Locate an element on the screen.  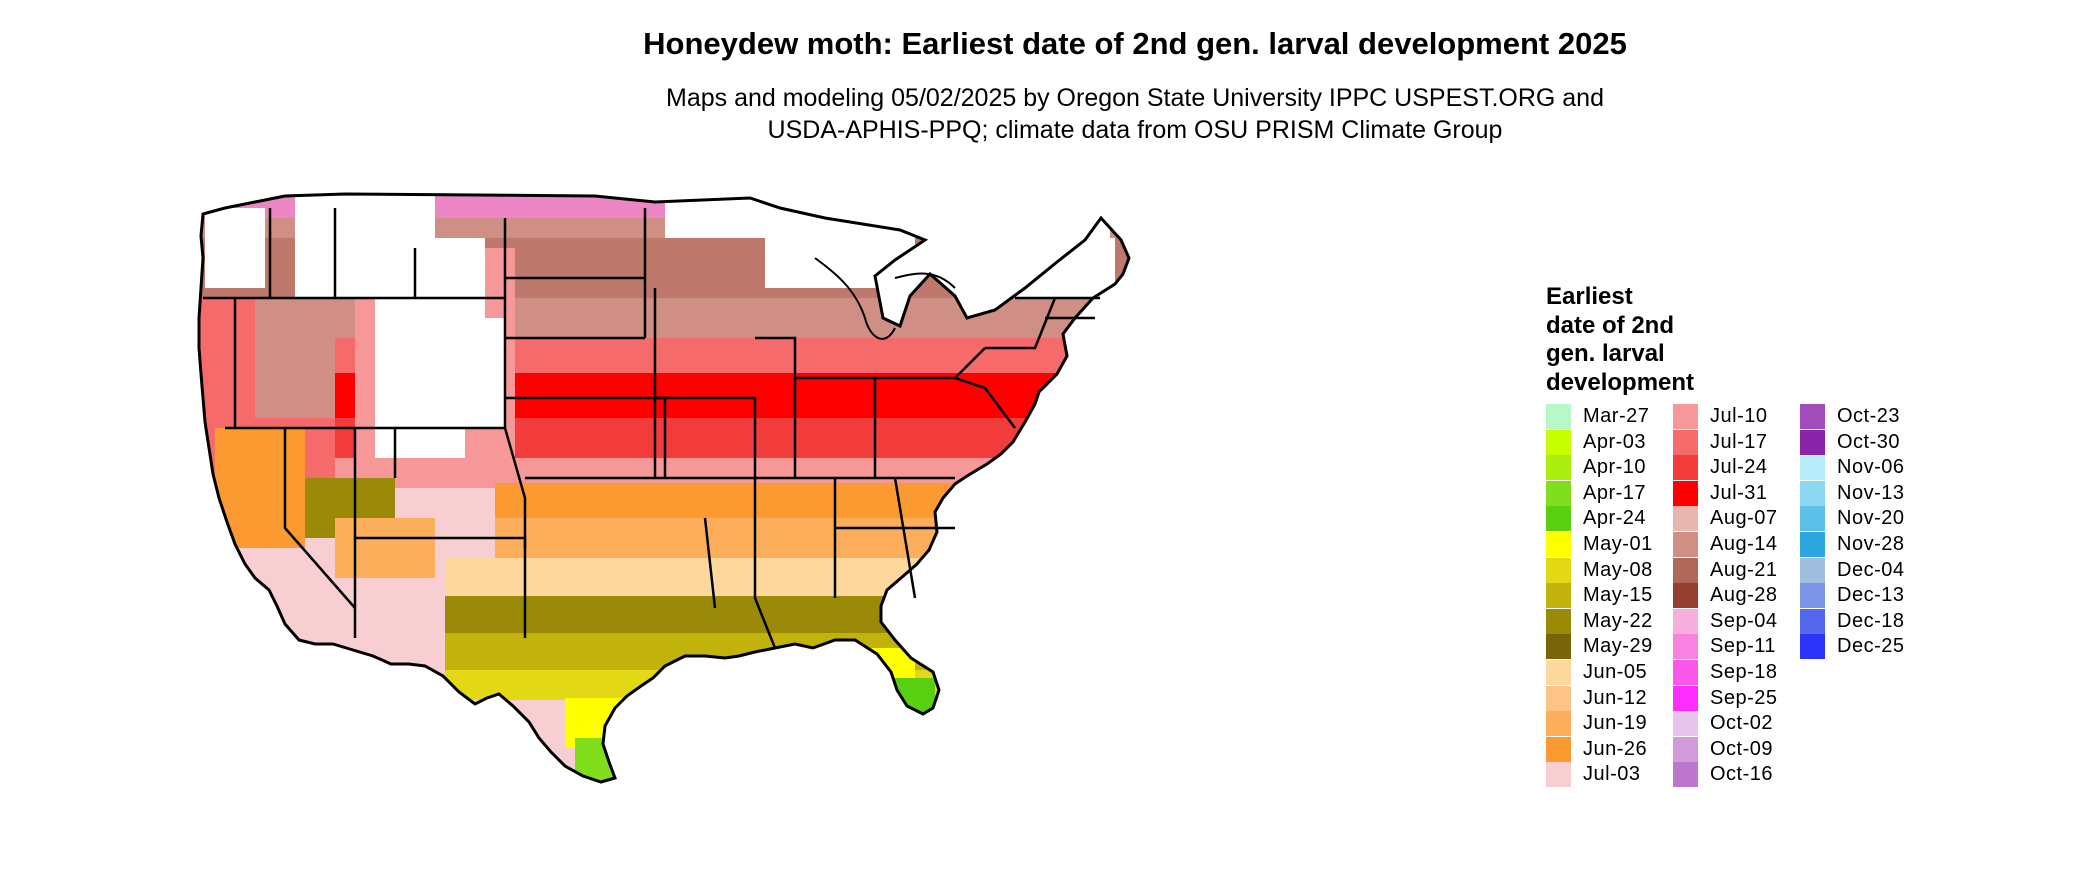
legend-label: Apr-03 is located at coordinates (1615, 441).